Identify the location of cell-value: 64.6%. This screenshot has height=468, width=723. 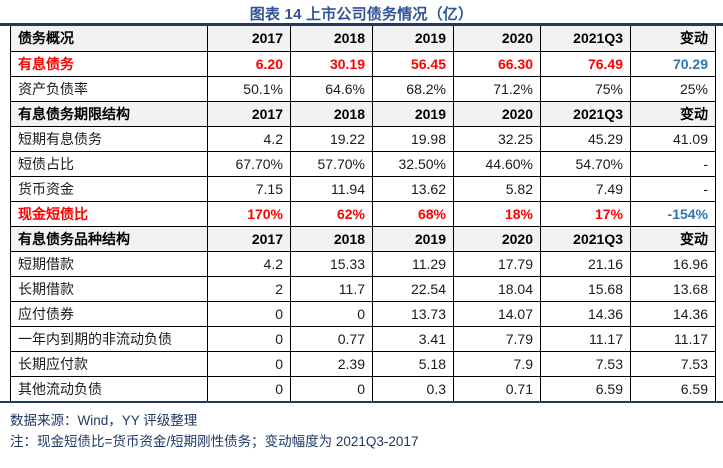
(331, 88).